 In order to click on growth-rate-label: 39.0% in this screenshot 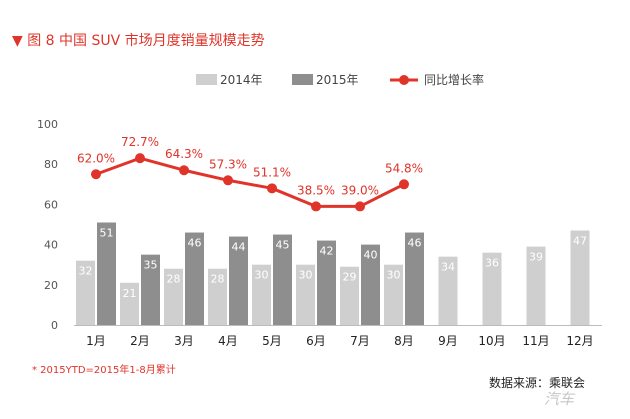, I will do `click(360, 190)`.